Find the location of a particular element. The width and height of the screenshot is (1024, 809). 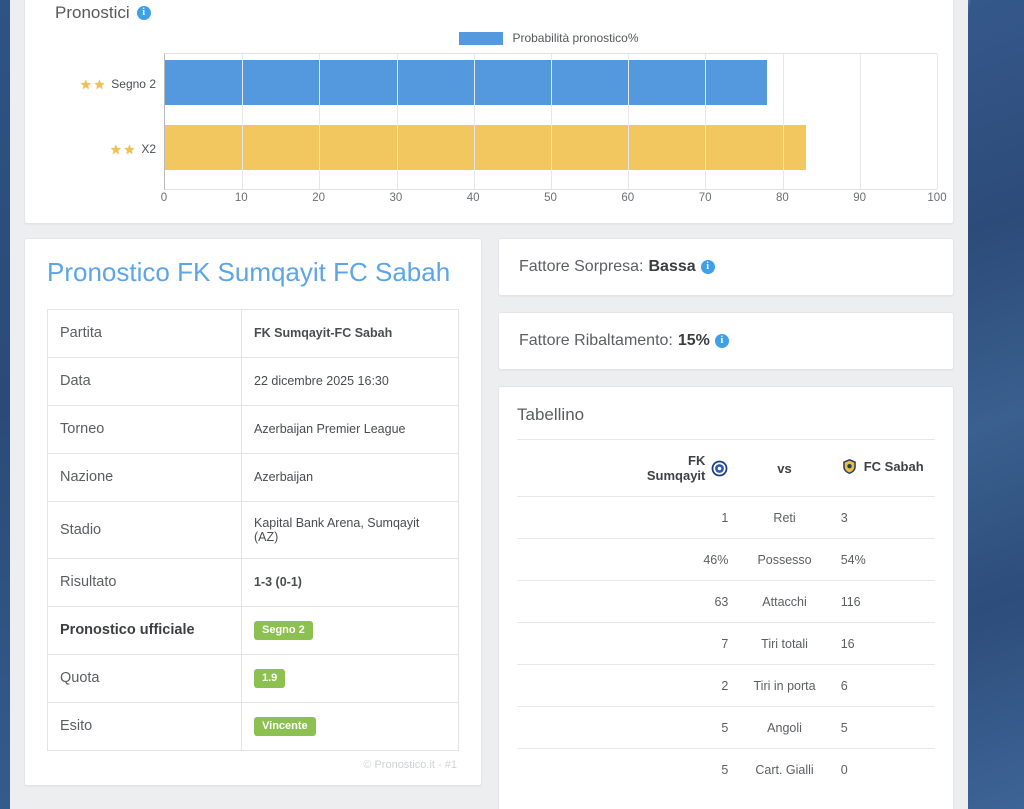

table-row: Quota 1.9 is located at coordinates (253, 678).